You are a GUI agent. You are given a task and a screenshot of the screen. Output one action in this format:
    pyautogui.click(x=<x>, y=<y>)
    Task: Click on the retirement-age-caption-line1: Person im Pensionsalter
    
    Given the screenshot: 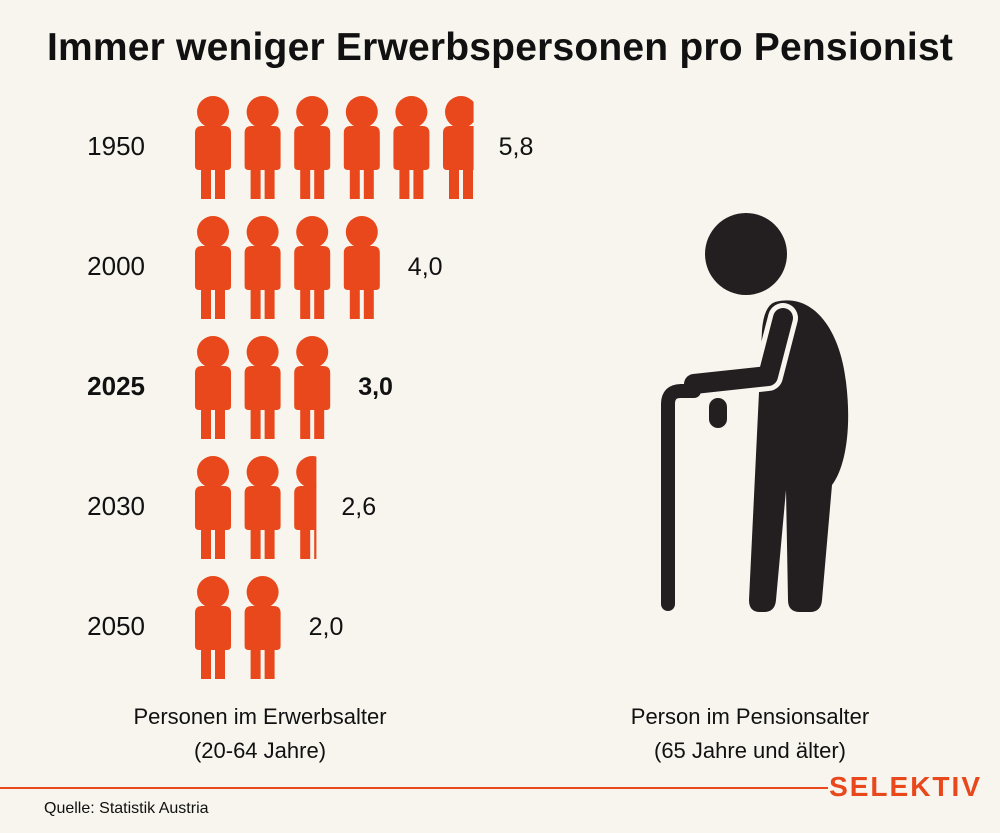 What is the action you would take?
    pyautogui.click(x=750, y=716)
    